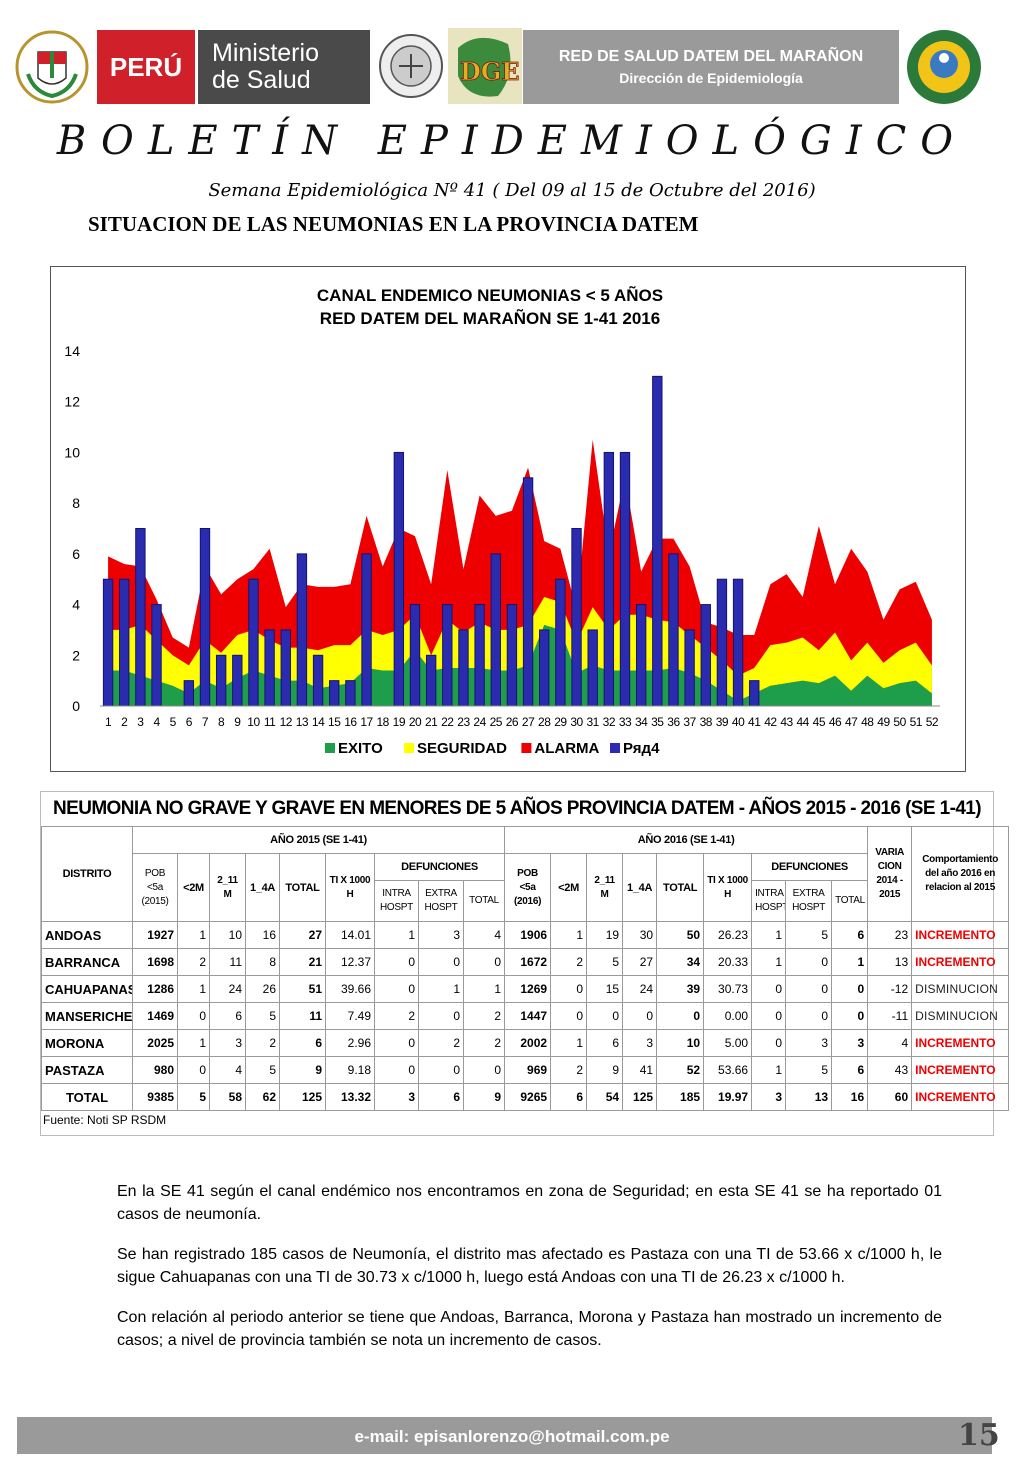 The width and height of the screenshot is (1024, 1479). What do you see at coordinates (769, 1070) in the screenshot?
I see `cell-in16: 1` at bounding box center [769, 1070].